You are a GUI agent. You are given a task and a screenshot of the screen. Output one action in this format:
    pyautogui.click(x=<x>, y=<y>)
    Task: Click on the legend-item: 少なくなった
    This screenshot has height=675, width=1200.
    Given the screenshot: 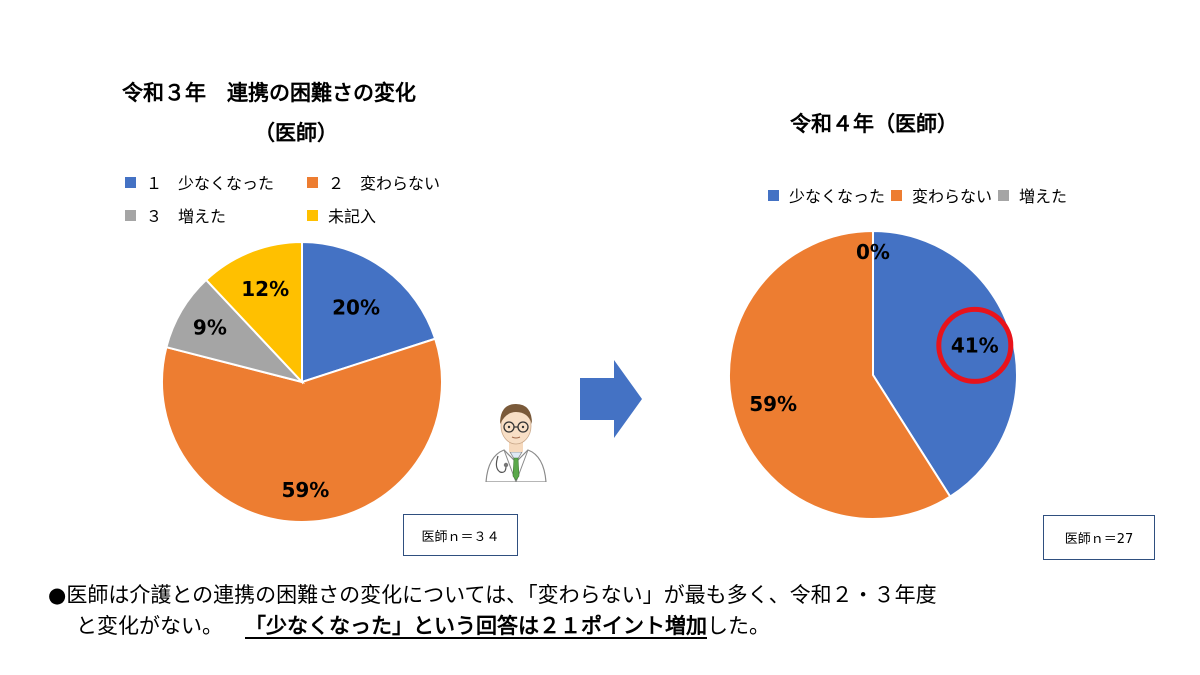 What is the action you would take?
    pyautogui.click(x=826, y=195)
    